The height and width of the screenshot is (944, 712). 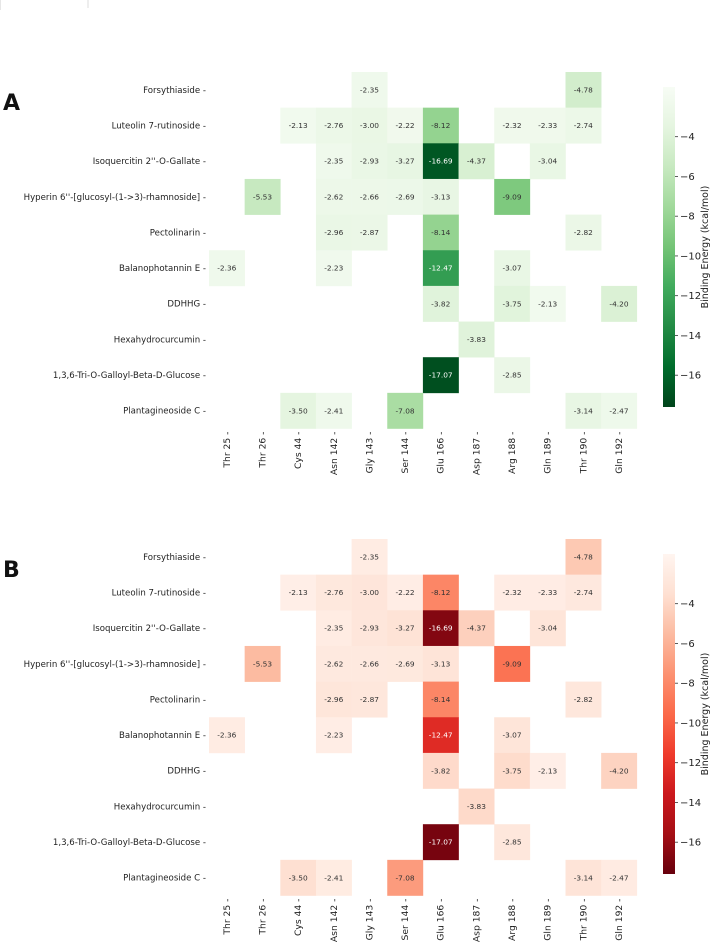 What do you see at coordinates (476, 628) in the screenshot?
I see `cell-value-label: -4.37` at bounding box center [476, 628].